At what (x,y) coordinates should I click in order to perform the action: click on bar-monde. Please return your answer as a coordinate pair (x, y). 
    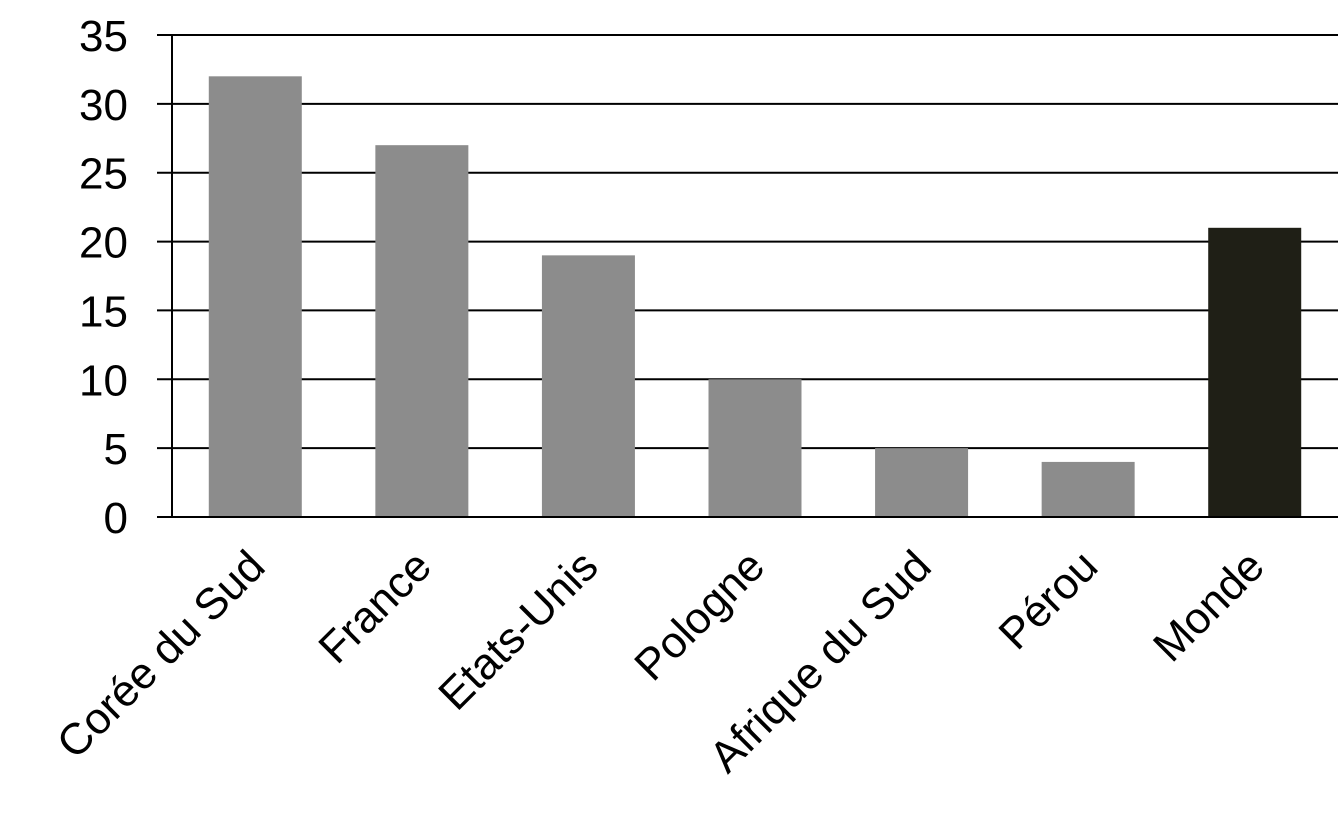
    Looking at the image, I should click on (1255, 372).